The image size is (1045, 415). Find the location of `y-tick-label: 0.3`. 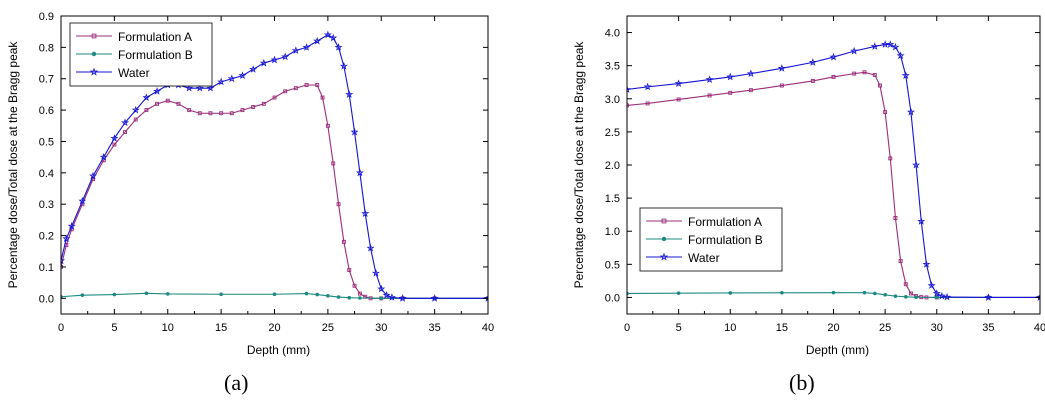

y-tick-label: 0.3 is located at coordinates (46, 205).